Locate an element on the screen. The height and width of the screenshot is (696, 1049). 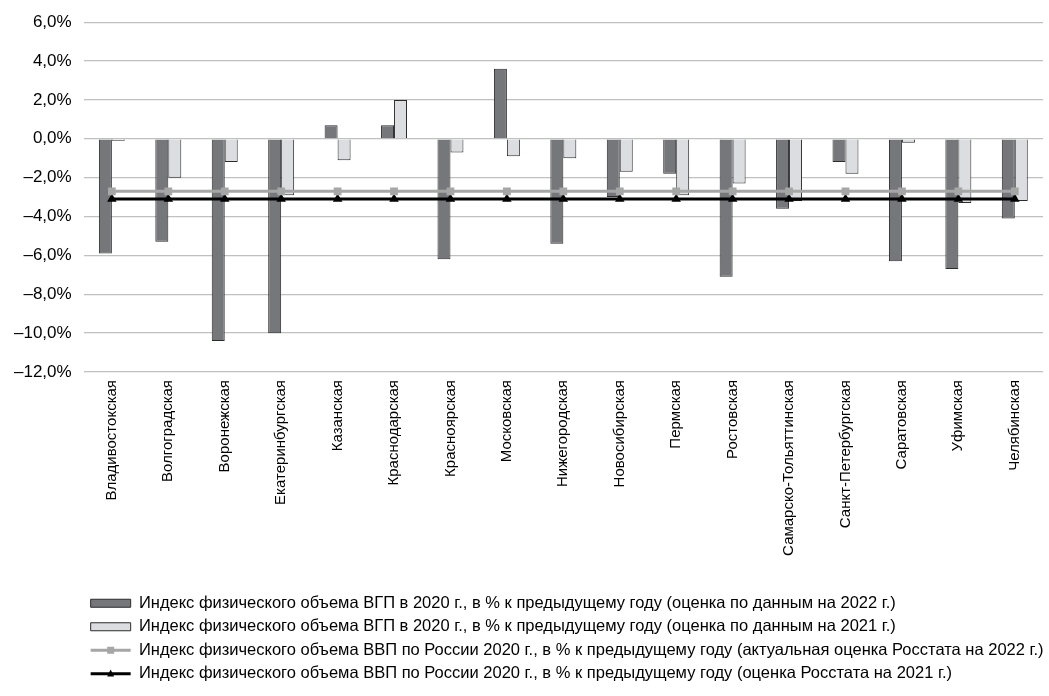
x-tick-label: Нижегородская is located at coordinates (562, 434).